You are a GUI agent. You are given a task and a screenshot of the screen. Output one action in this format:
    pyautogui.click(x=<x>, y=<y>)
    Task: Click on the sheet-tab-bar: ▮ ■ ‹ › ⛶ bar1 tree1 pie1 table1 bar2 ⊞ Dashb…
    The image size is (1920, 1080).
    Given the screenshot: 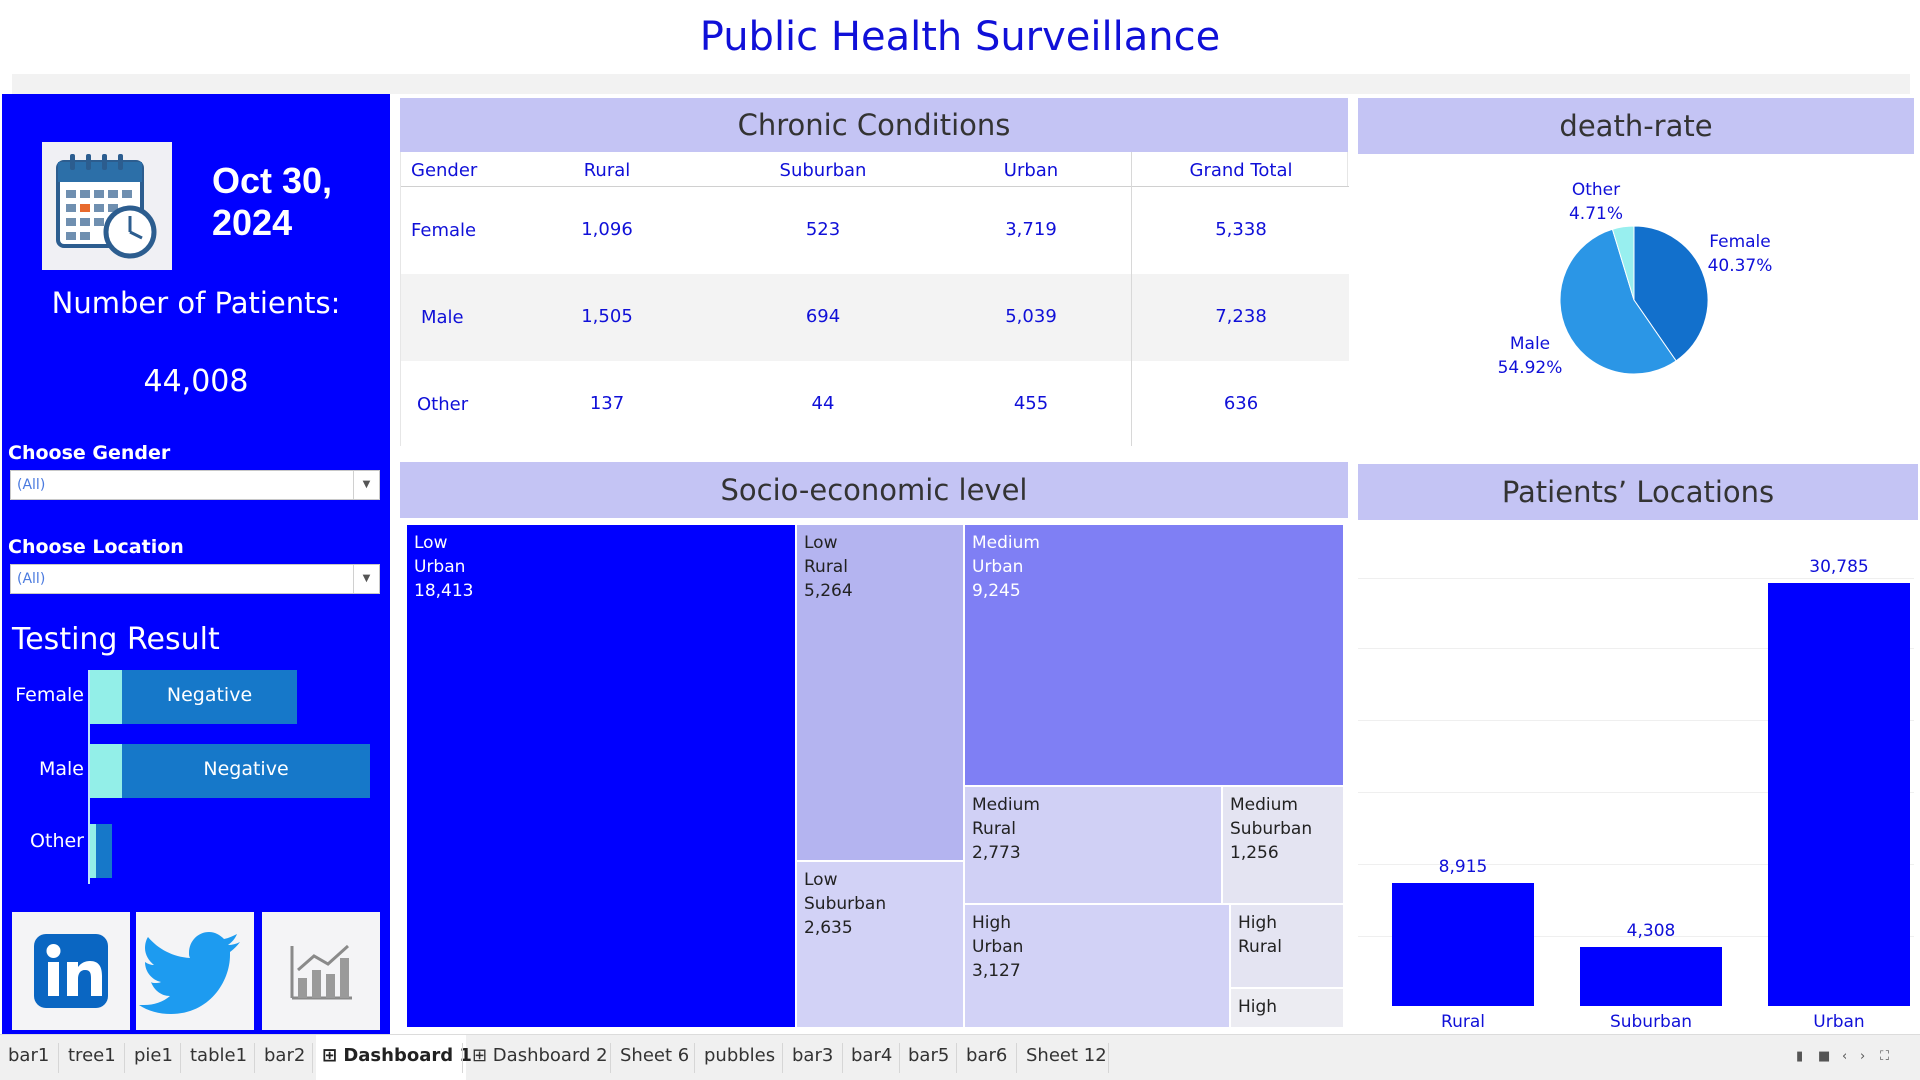 What is the action you would take?
    pyautogui.click(x=960, y=1057)
    